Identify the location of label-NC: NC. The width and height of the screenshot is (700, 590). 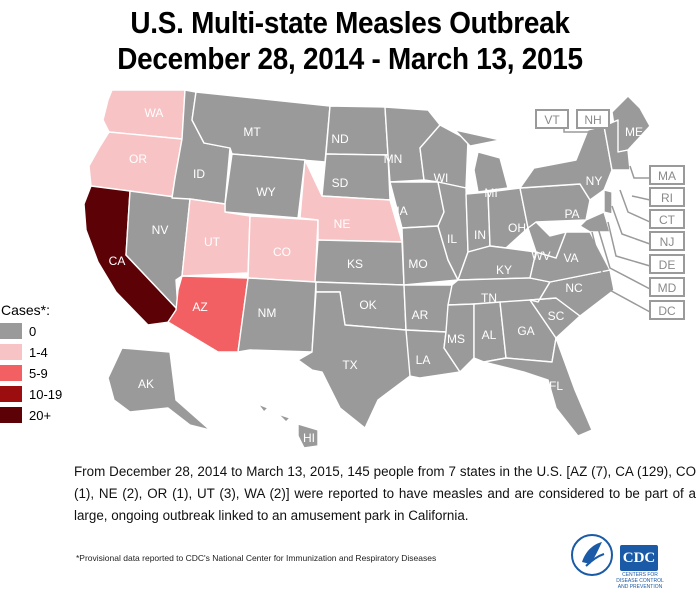
(574, 288).